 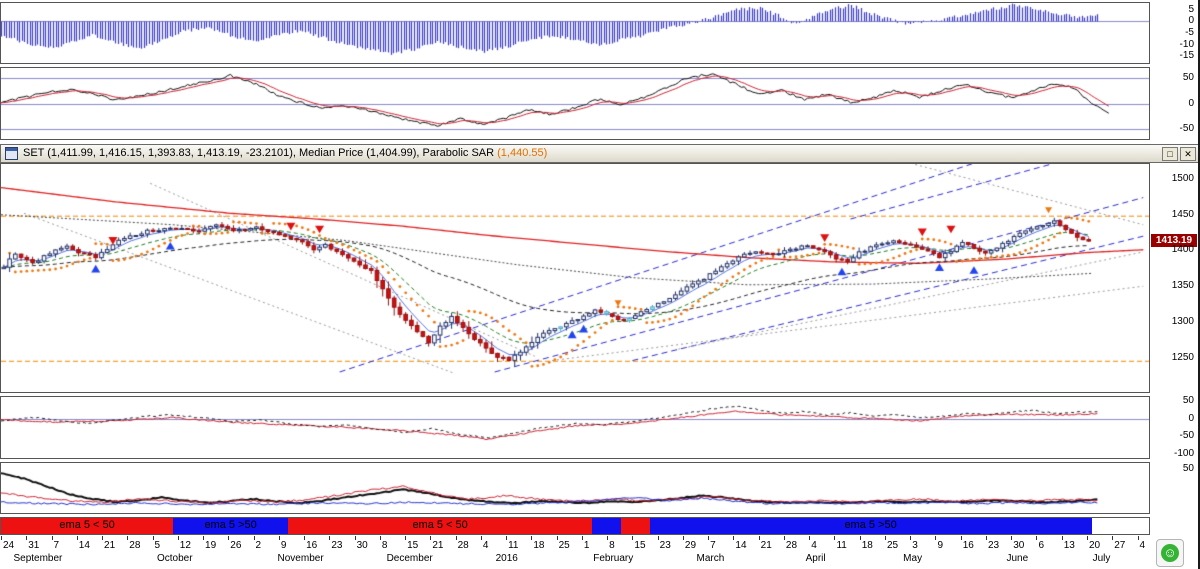 I want to click on lower-oscillator-canvas, so click(x=575, y=427).